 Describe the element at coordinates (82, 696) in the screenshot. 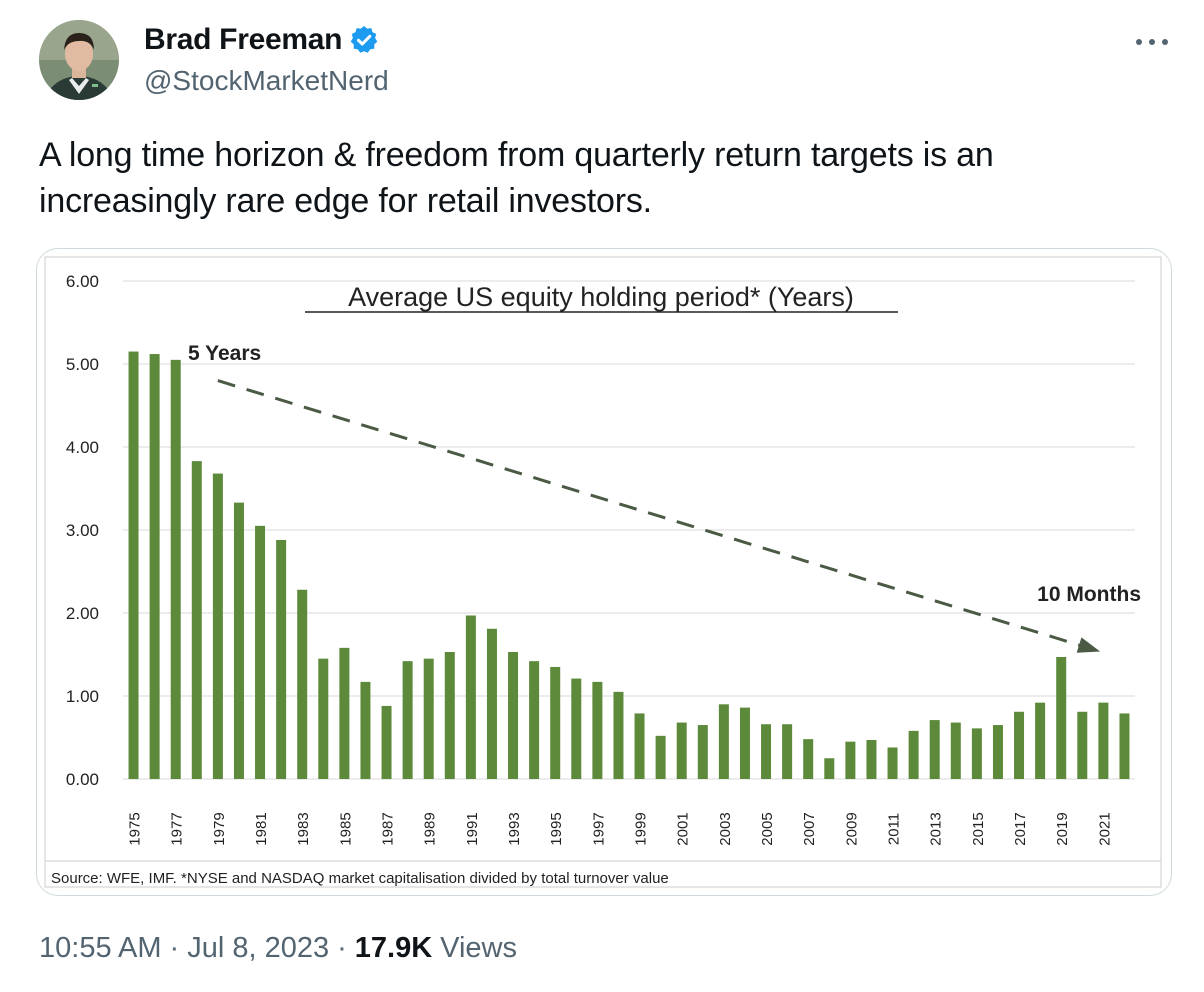

I see `y-tick-label: 1.00` at that location.